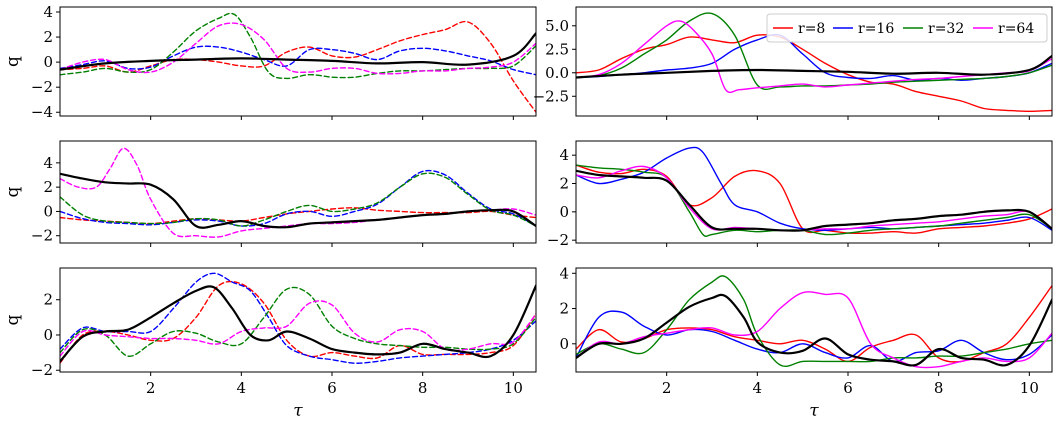 Image resolution: width=1059 pixels, height=427 pixels. What do you see at coordinates (1016, 29) in the screenshot?
I see `legend-label: r=64` at bounding box center [1016, 29].